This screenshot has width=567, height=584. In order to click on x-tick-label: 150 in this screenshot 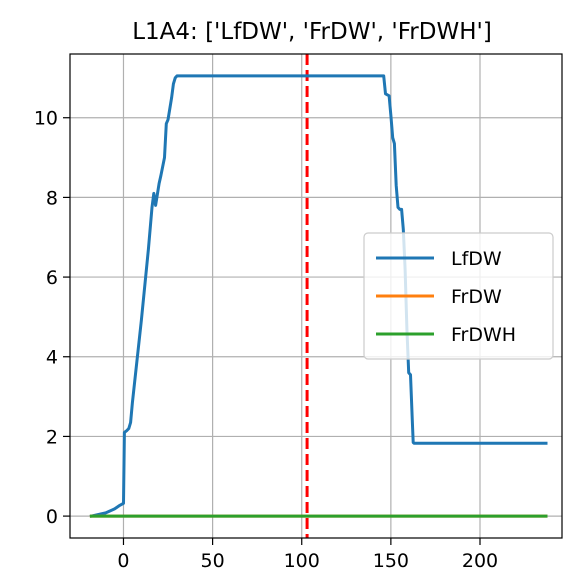, I will do `click(391, 561)`.